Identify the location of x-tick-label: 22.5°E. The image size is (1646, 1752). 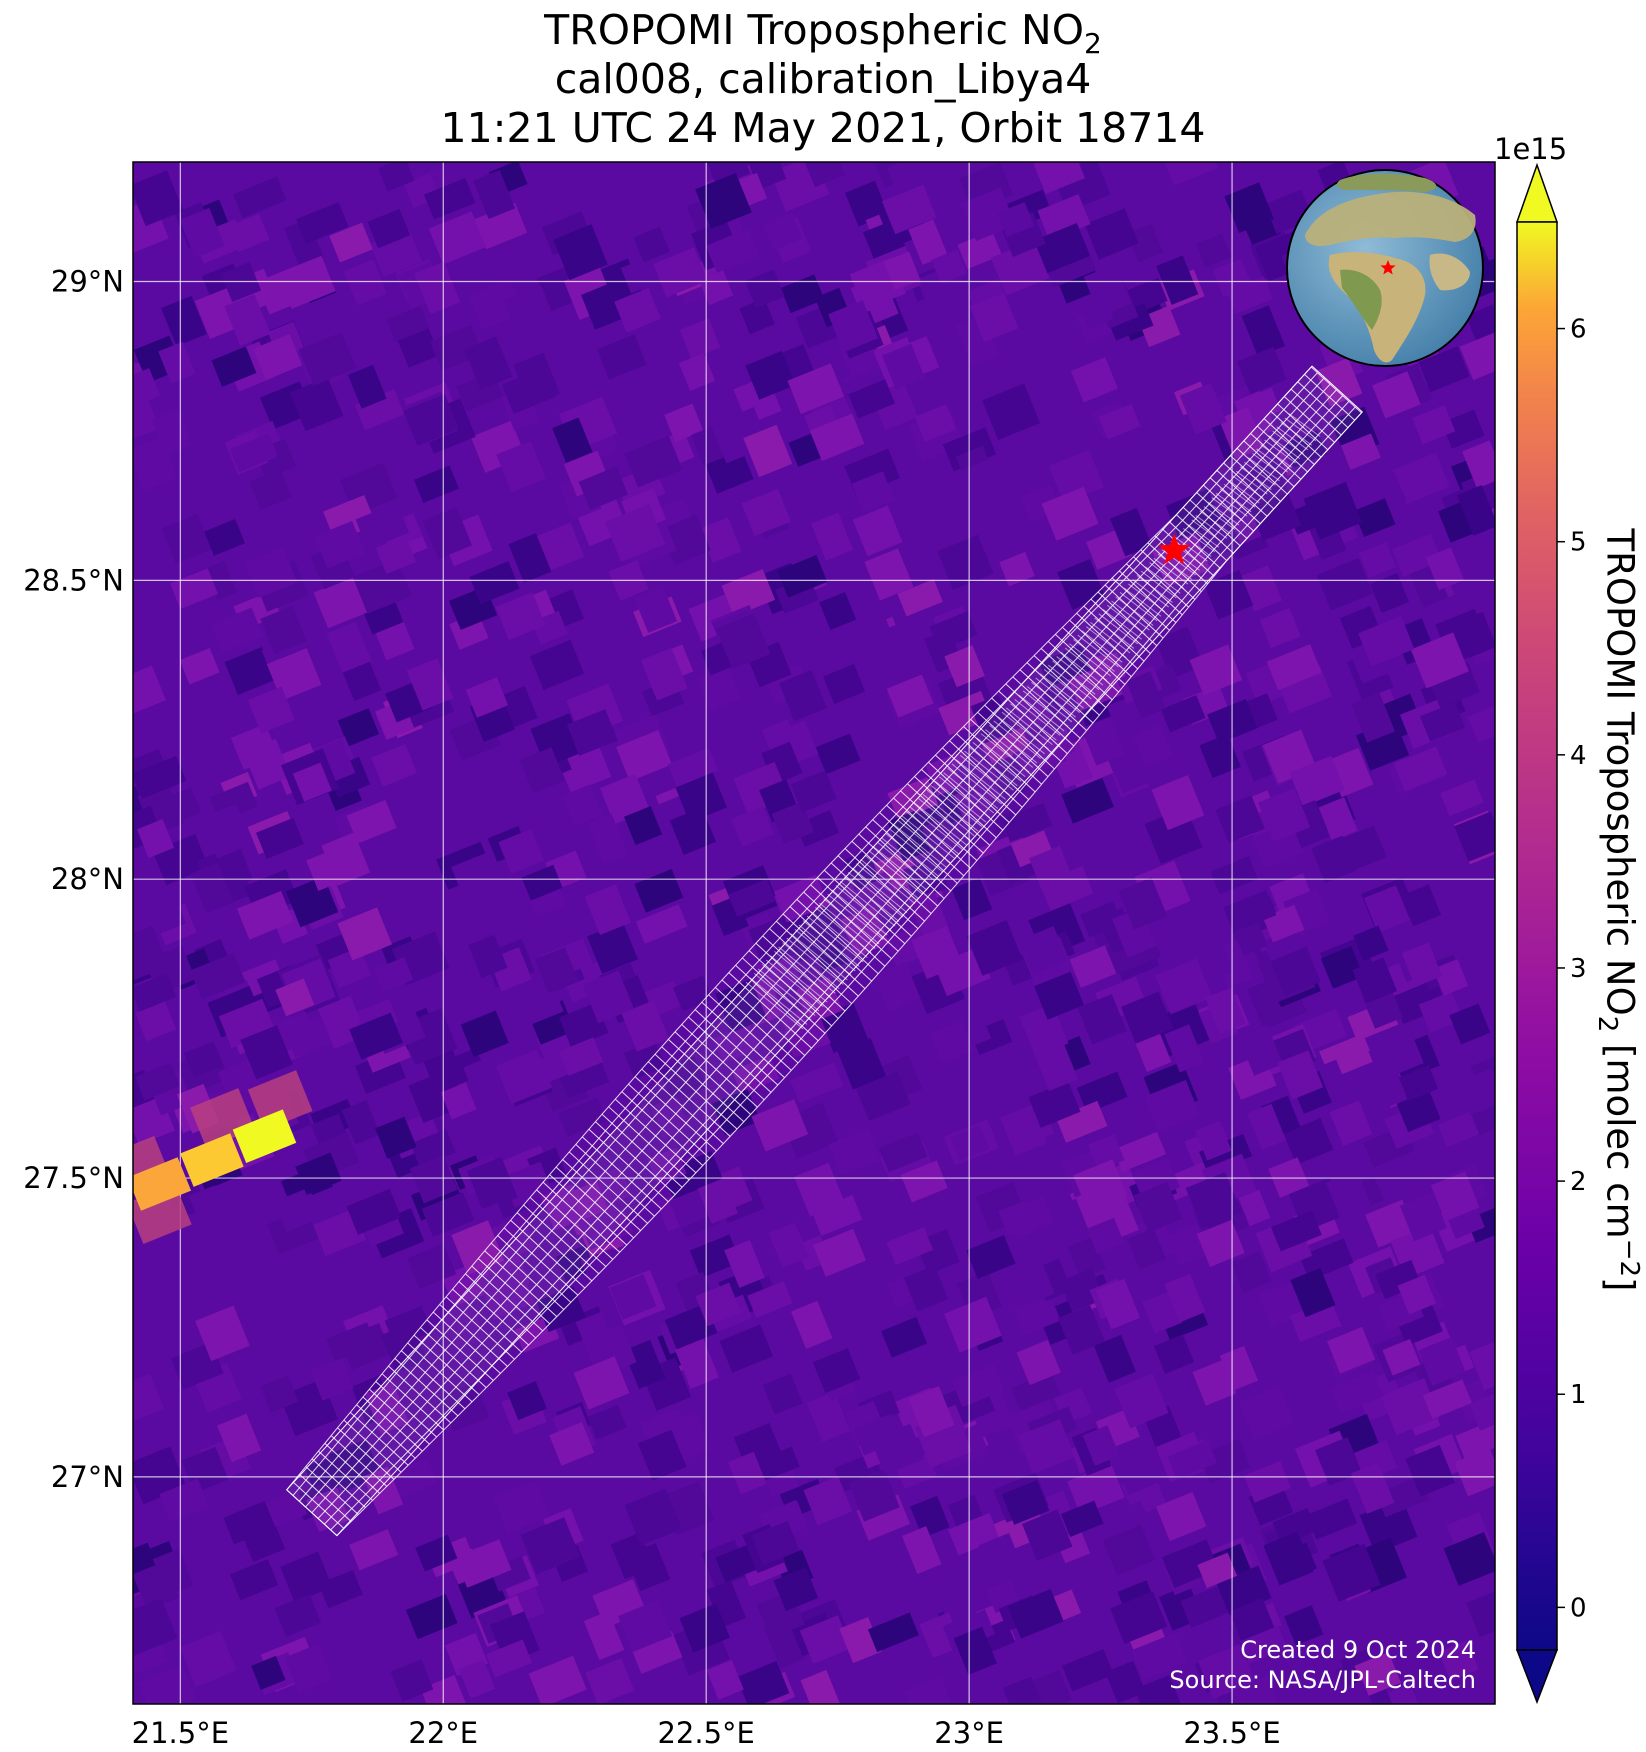
(705, 1733).